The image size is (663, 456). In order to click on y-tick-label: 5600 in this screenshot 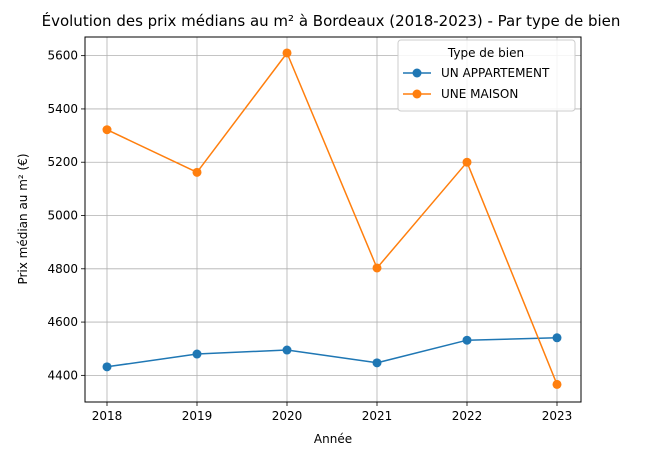, I will do `click(62, 56)`.